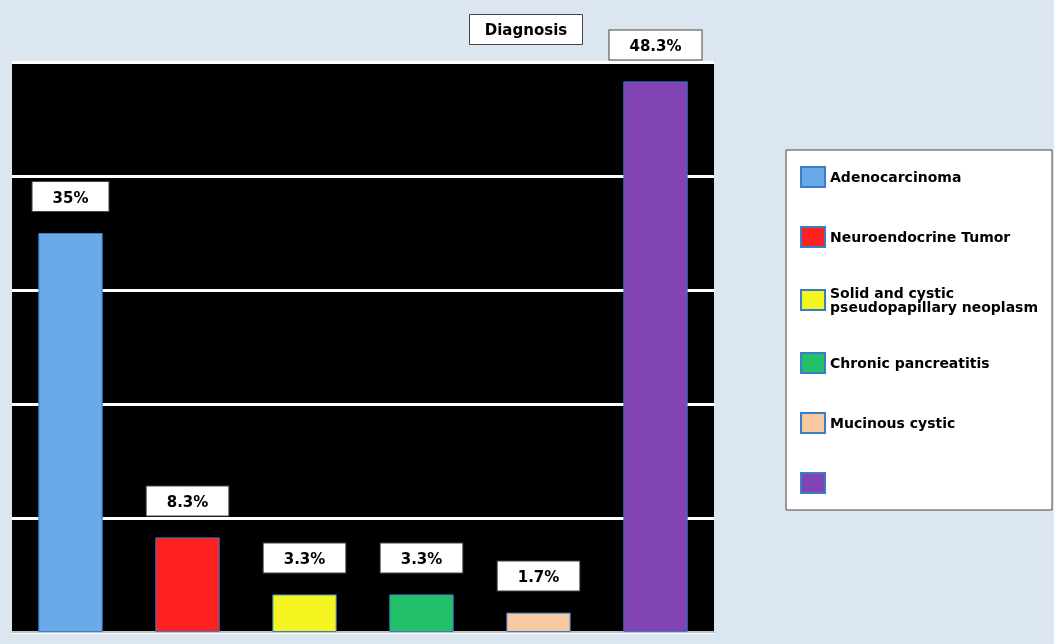  Describe the element at coordinates (187, 501) in the screenshot. I see `data-label: 8.3%` at that location.